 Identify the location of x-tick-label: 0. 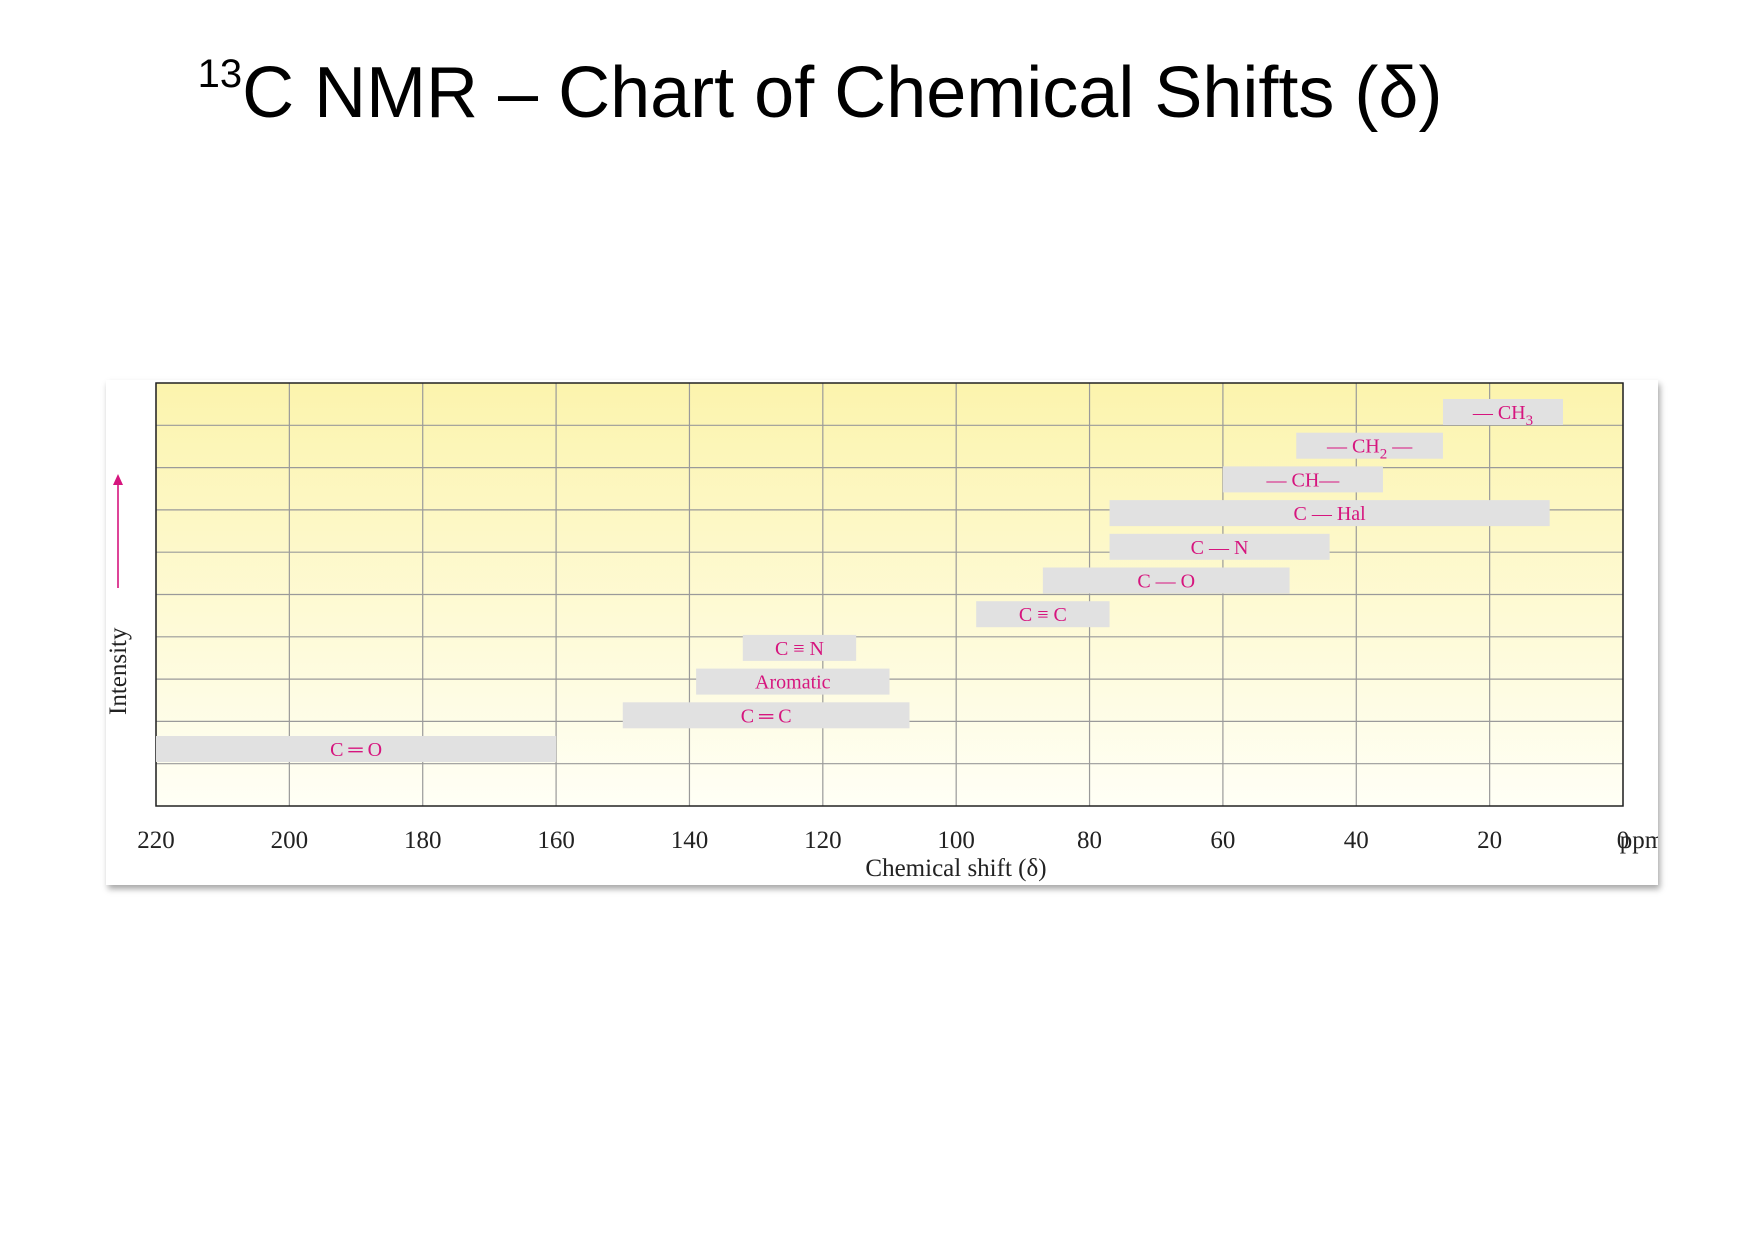
(1623, 840).